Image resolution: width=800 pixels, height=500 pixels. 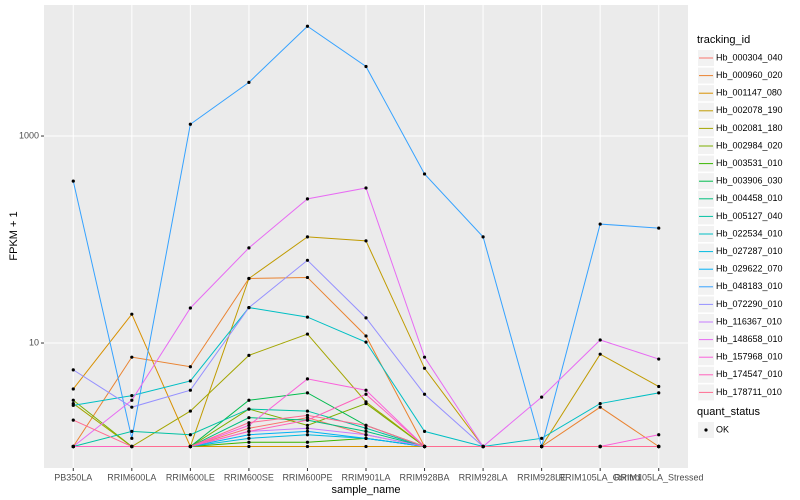 I want to click on legend-label: Hb_003531_010, so click(x=749, y=163).